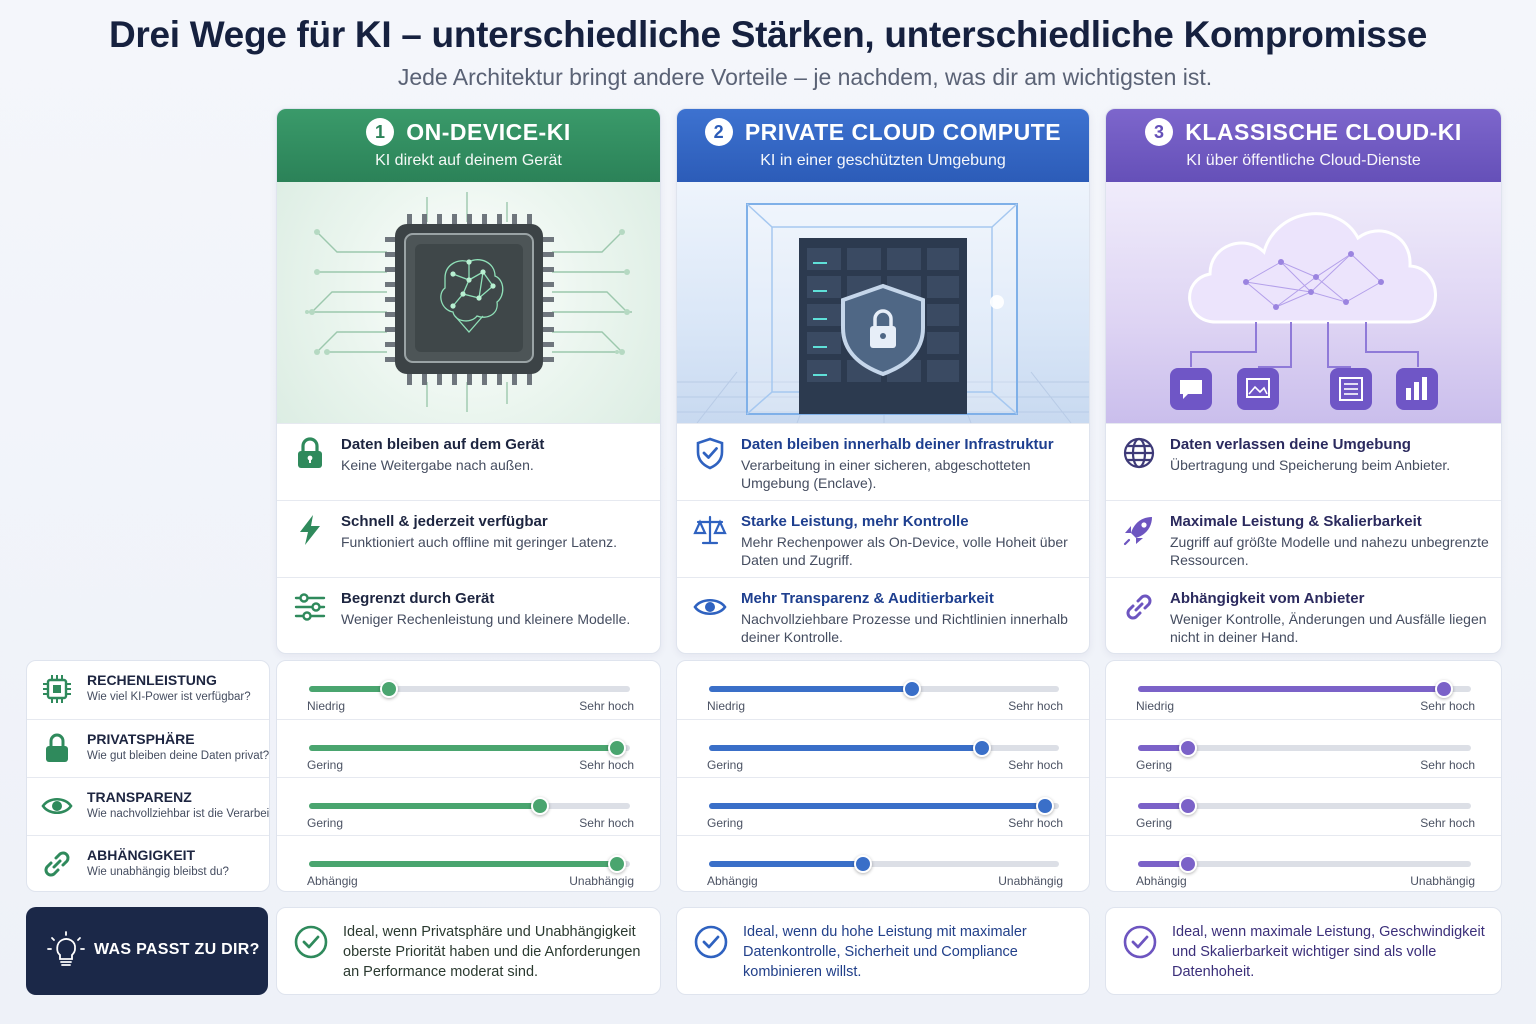 The height and width of the screenshot is (1024, 1536). I want to click on column-title: KLASSISCHE CLOUD-KI, so click(1323, 131).